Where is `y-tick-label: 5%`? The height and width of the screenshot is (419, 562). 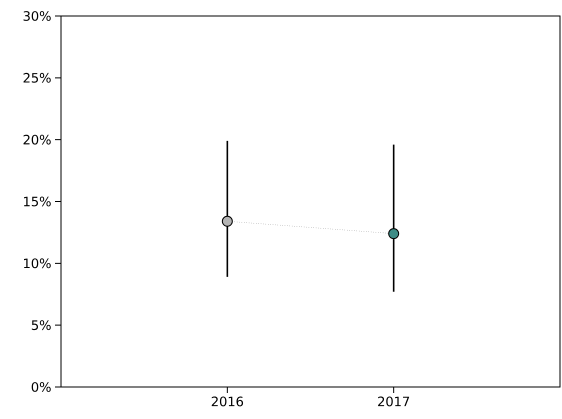 y-tick-label: 5% is located at coordinates (41, 325).